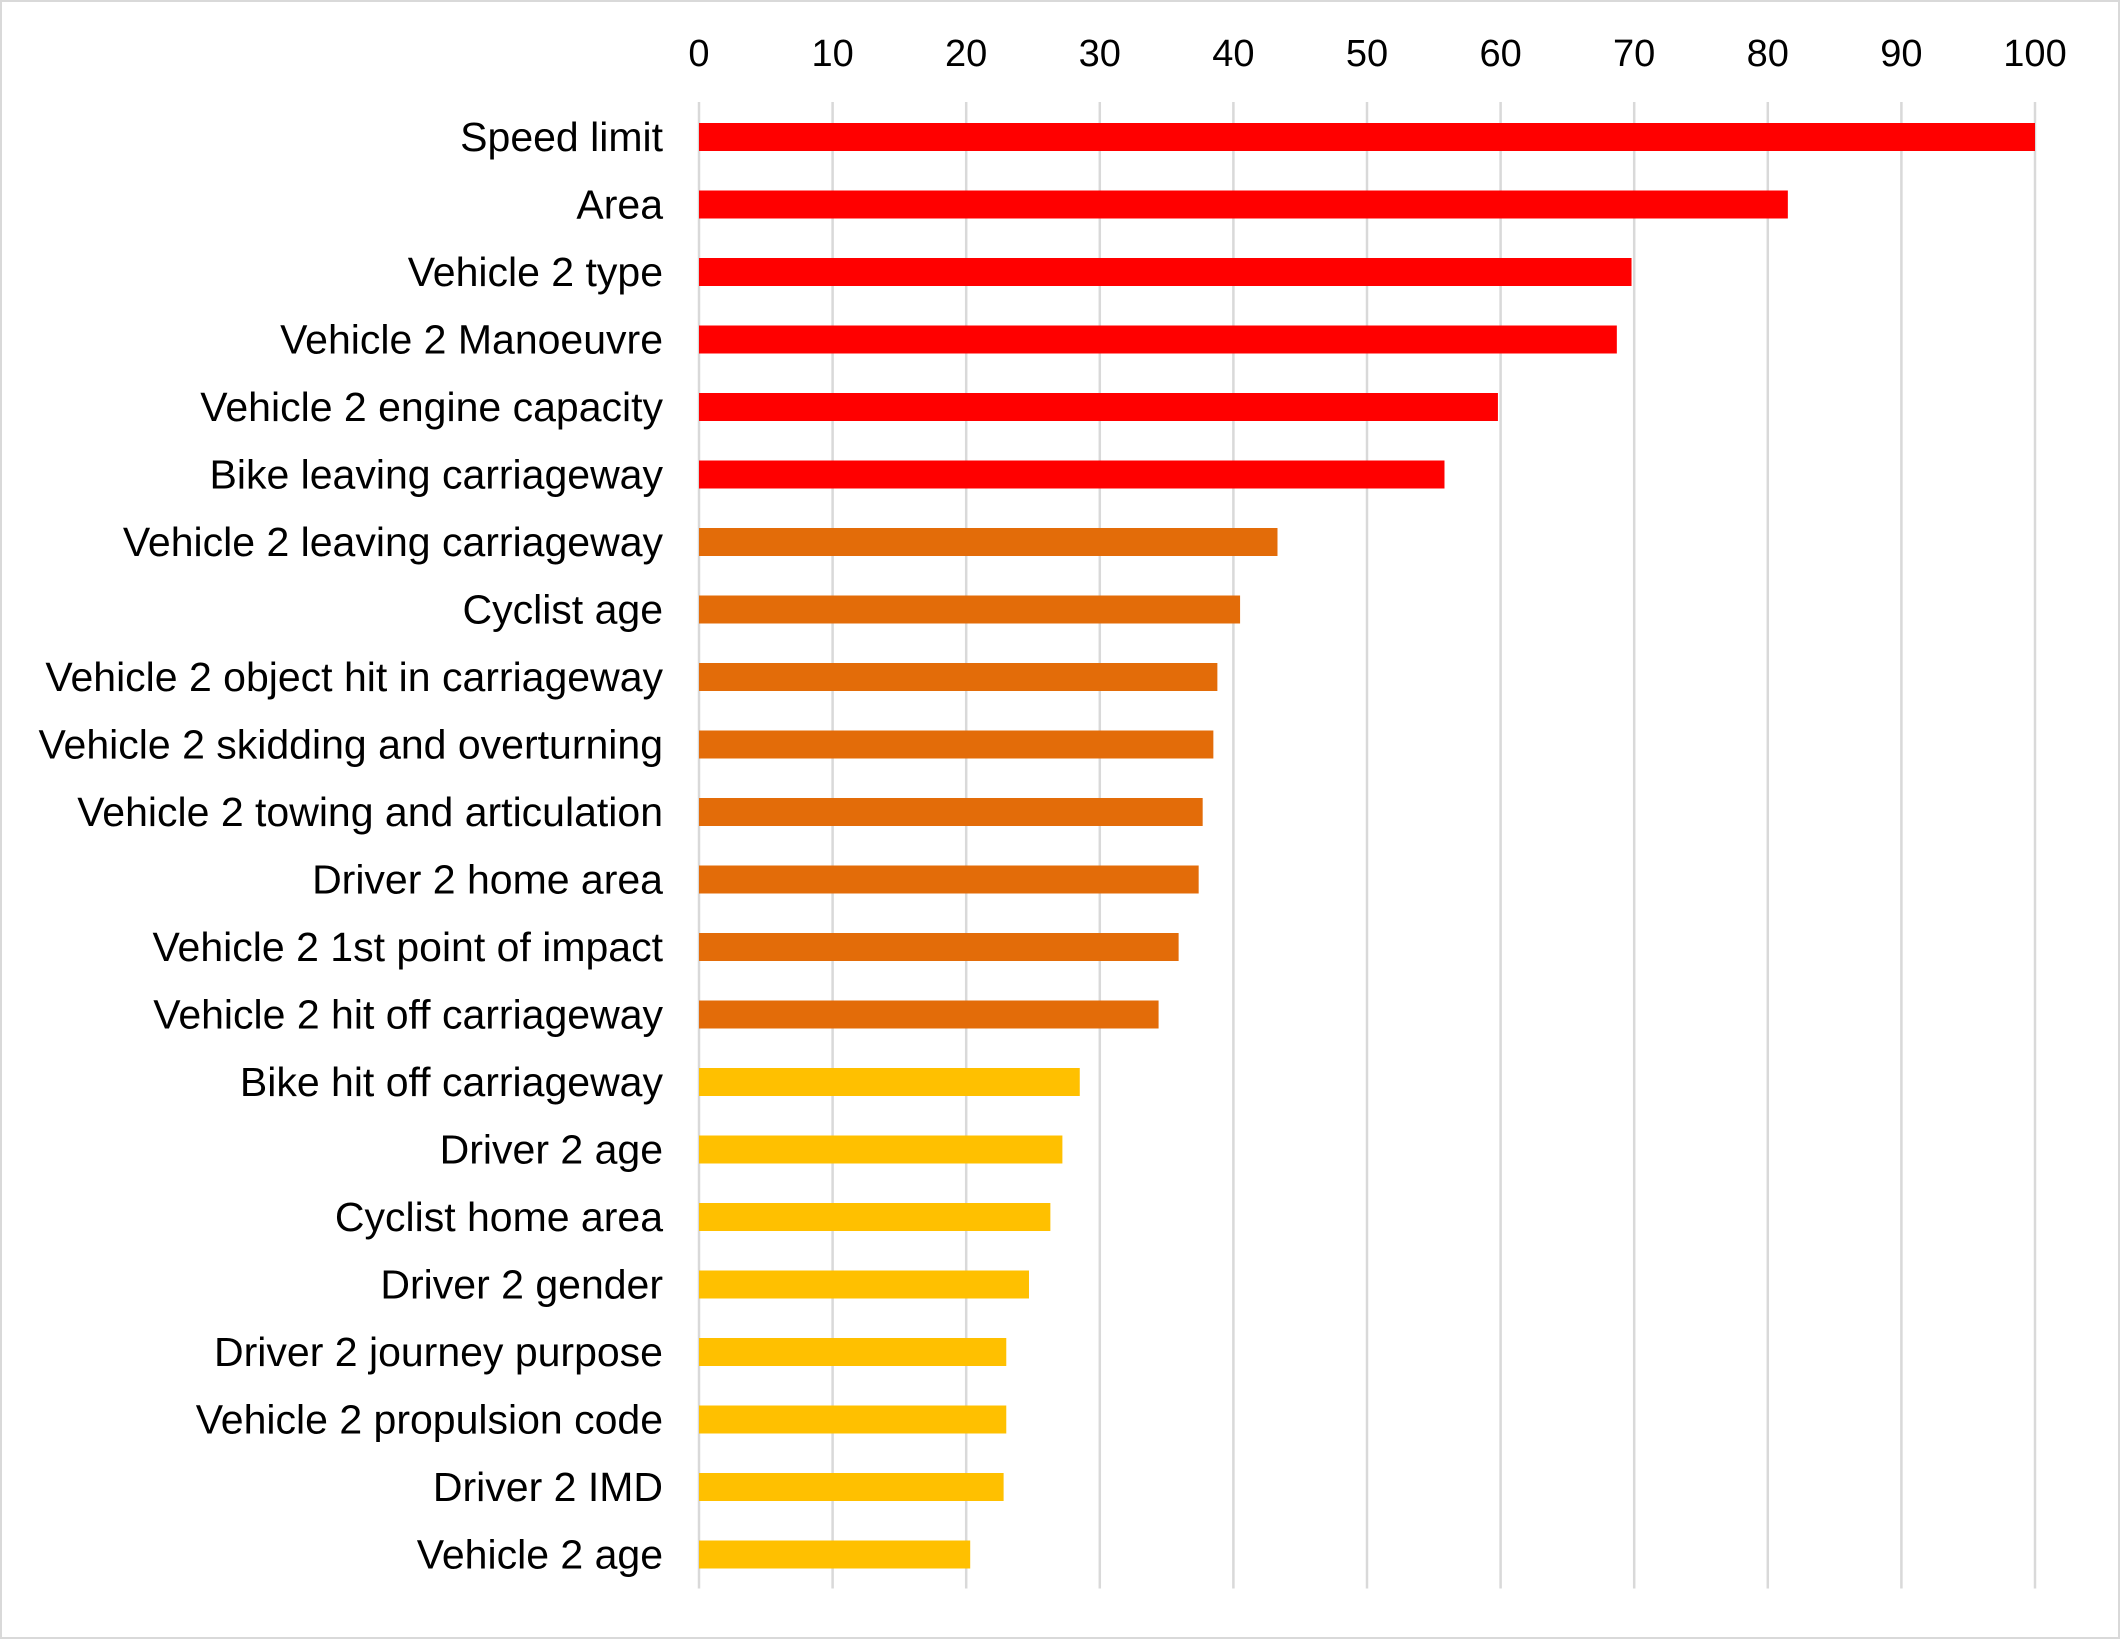  Describe the element at coordinates (350, 745) in the screenshot. I see `category-label-10: Vehicle 2 skidding and overturning` at that location.